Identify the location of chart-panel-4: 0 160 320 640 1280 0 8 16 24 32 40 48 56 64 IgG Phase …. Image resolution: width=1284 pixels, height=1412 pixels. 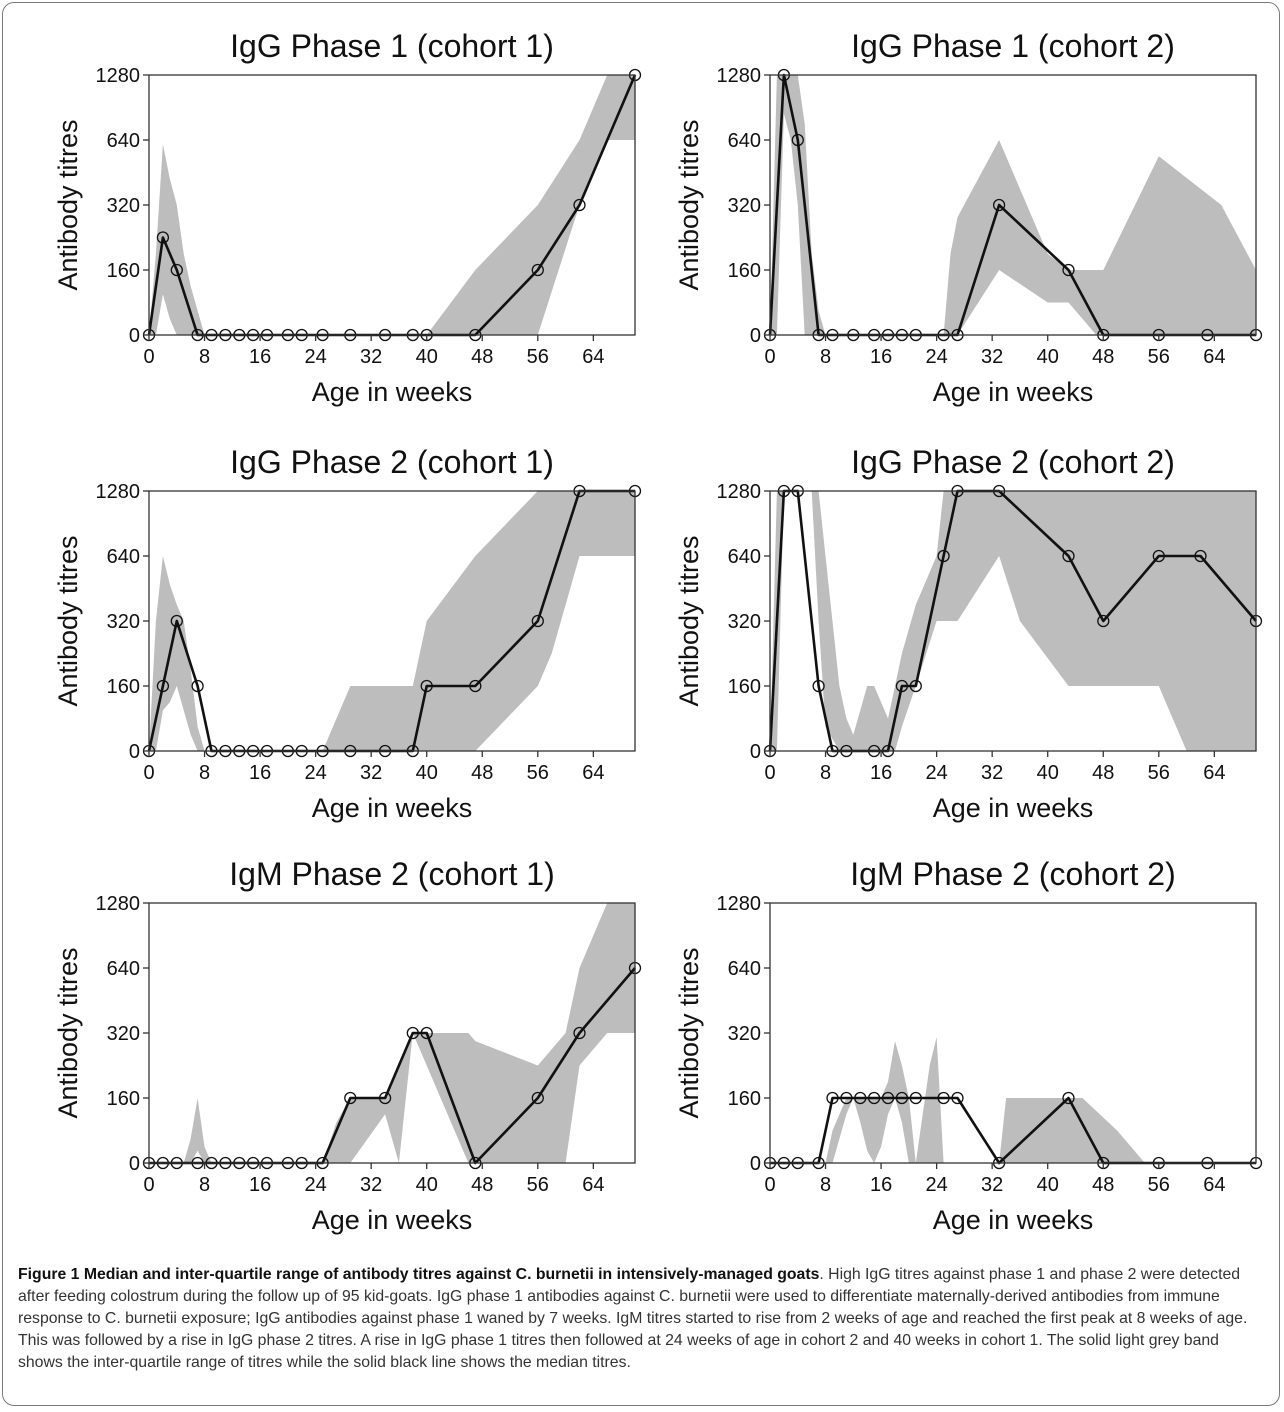
(968, 633).